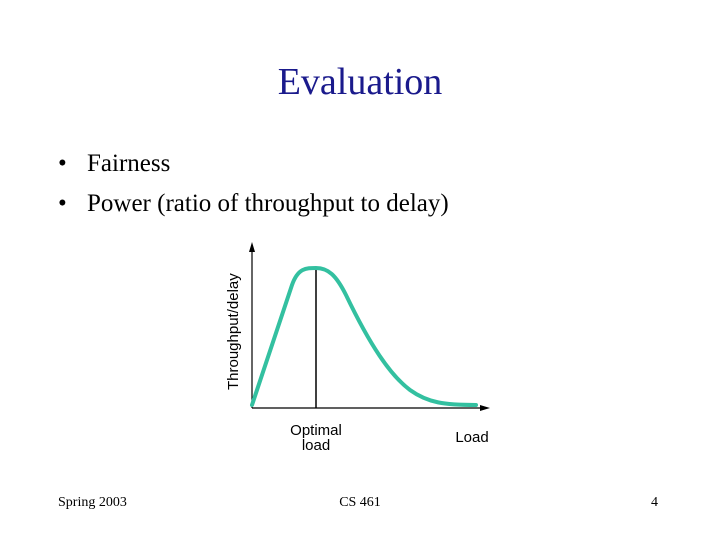 This screenshot has width=720, height=540. I want to click on power-curve, so click(364, 336).